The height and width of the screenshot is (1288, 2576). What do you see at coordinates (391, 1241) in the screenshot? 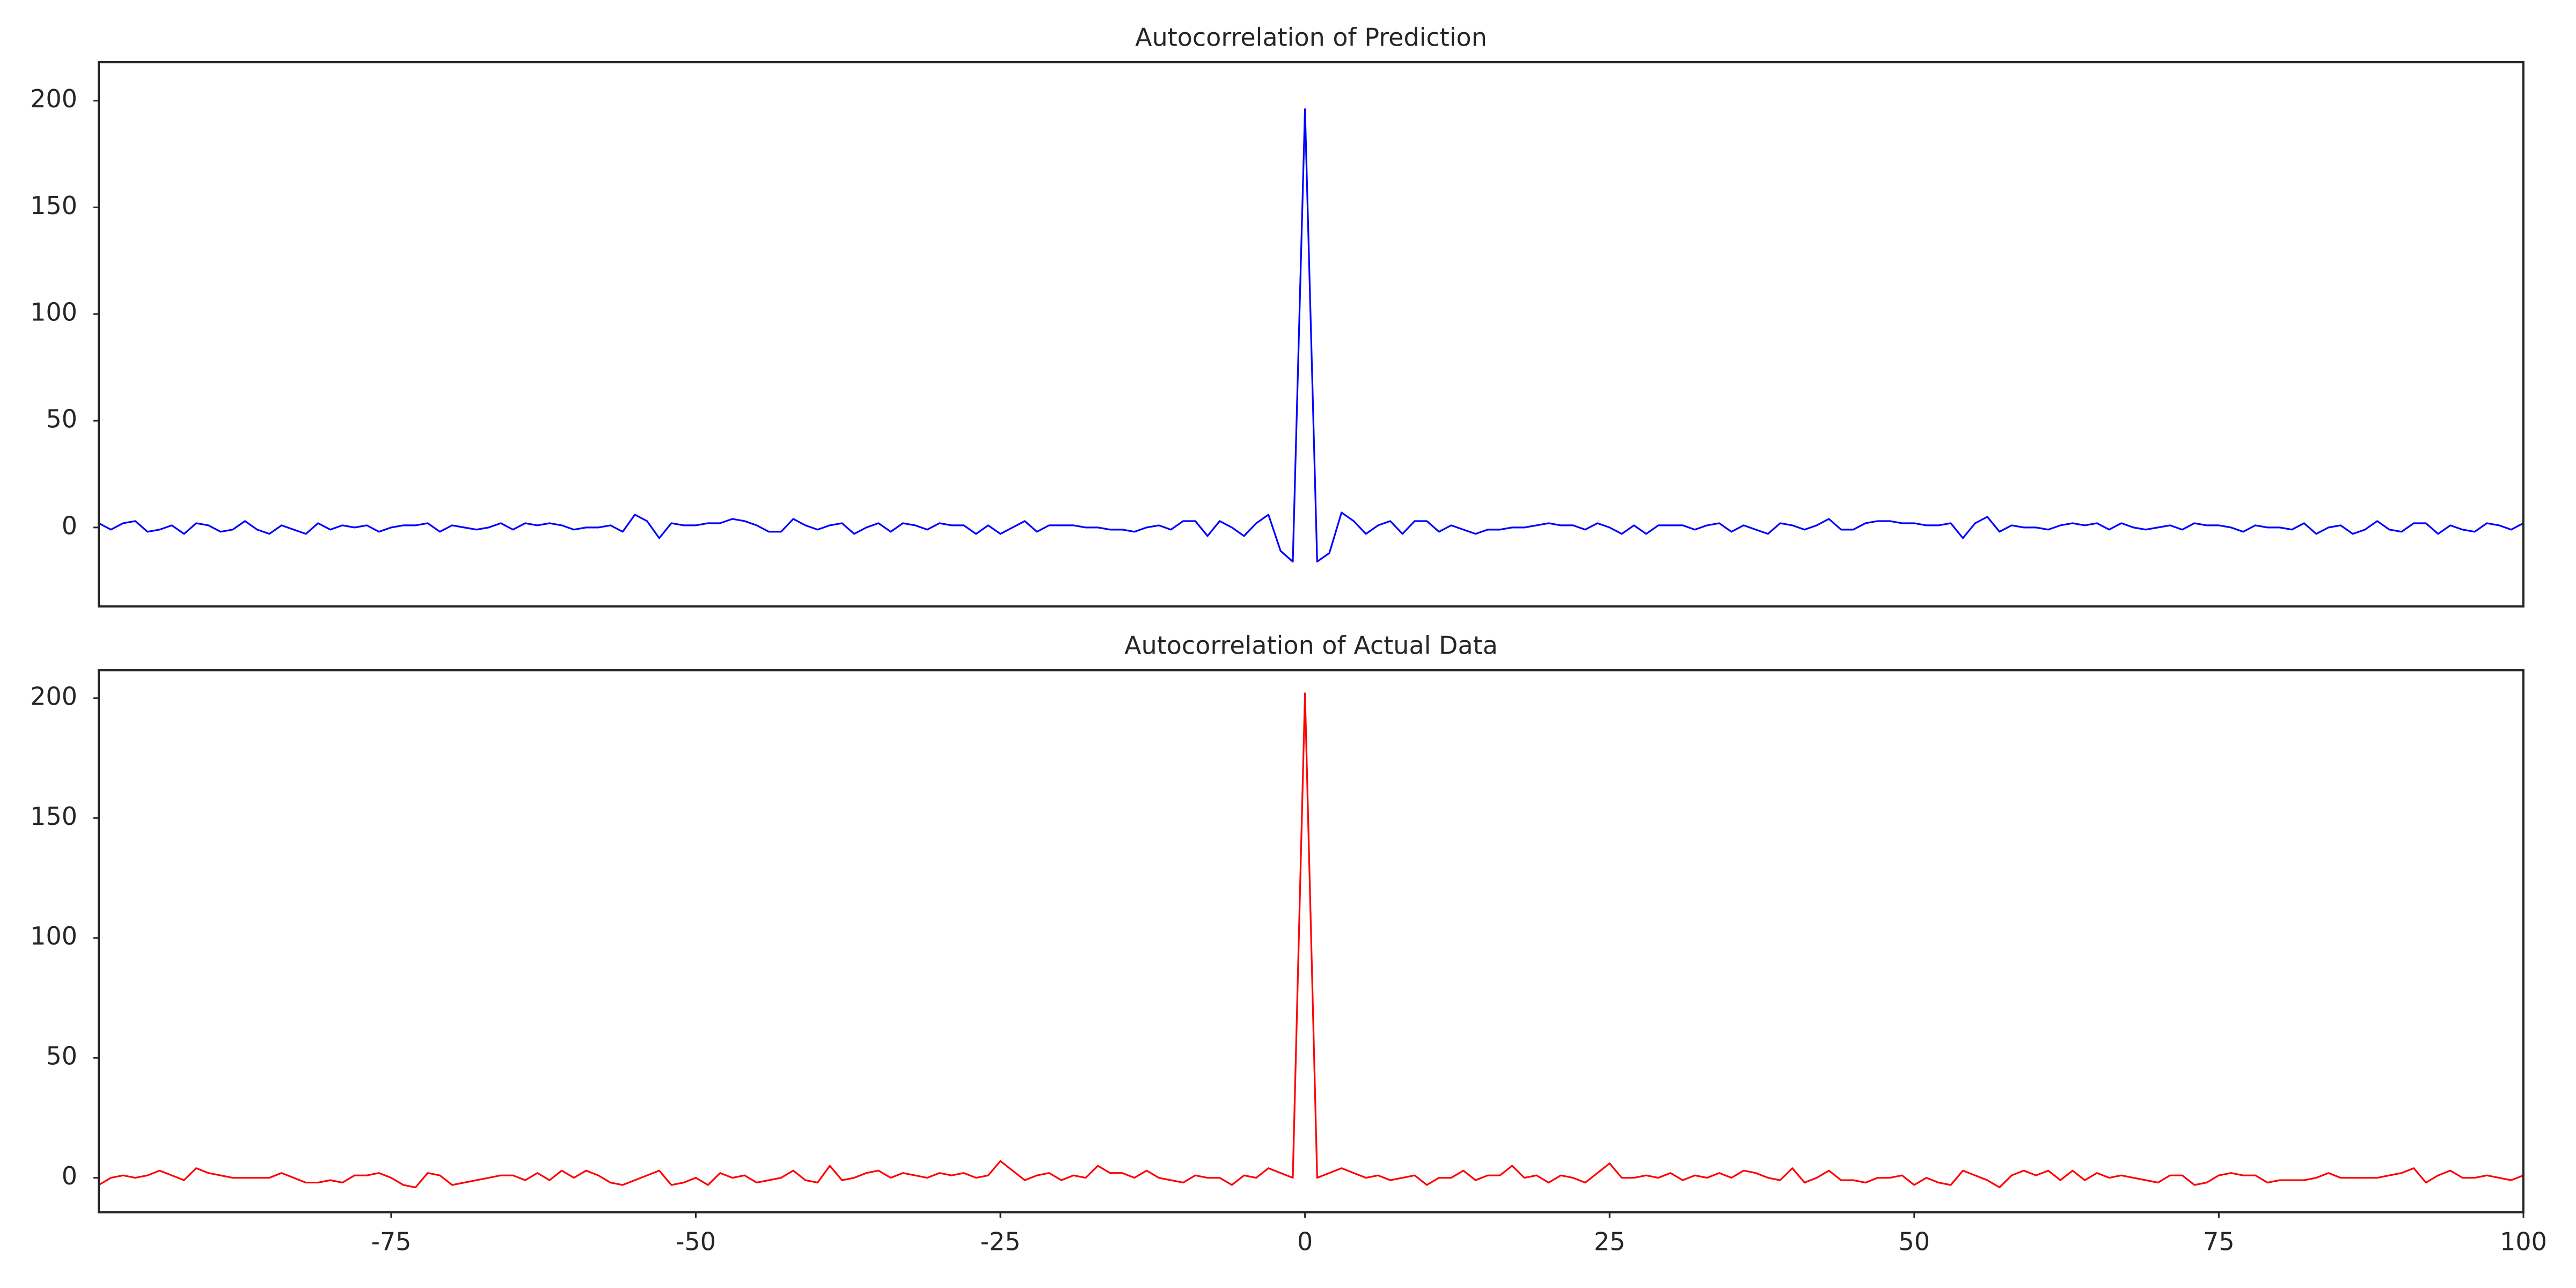
I see `x-tick-label: -75` at bounding box center [391, 1241].